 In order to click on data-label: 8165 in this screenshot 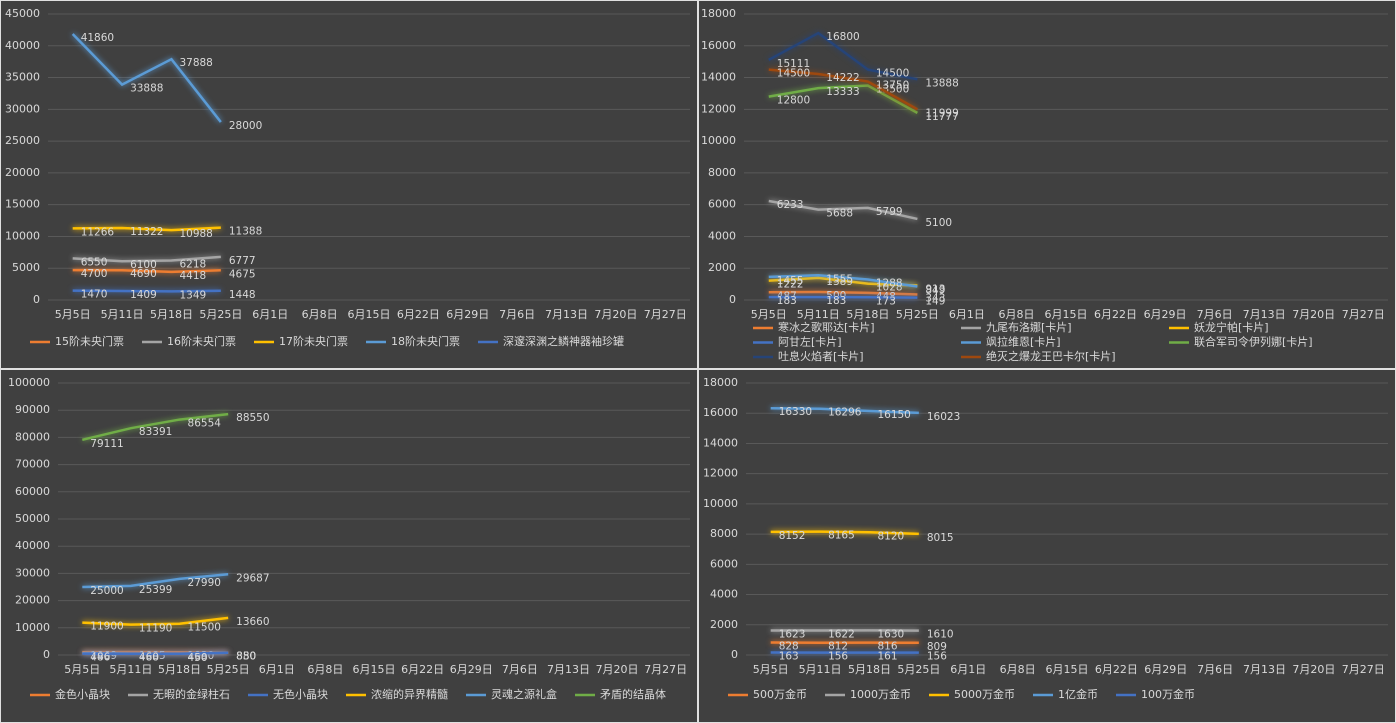, I will do `click(841, 536)`.